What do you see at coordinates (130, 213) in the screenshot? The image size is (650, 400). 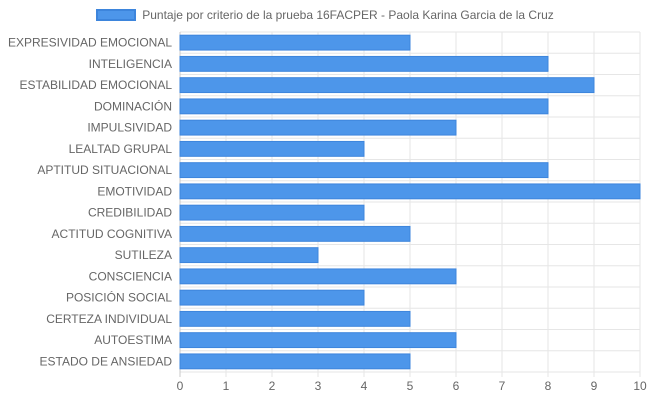 I see `category-label: CREDIBILIDAD` at bounding box center [130, 213].